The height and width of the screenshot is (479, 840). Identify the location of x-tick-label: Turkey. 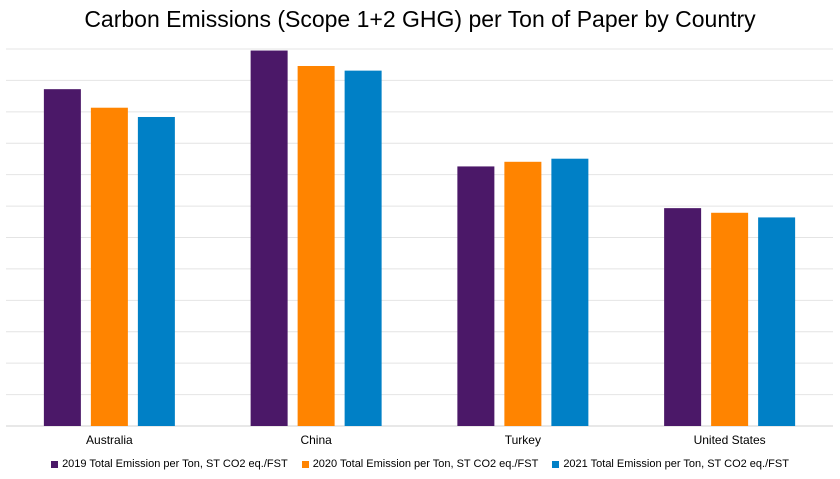
(523, 440).